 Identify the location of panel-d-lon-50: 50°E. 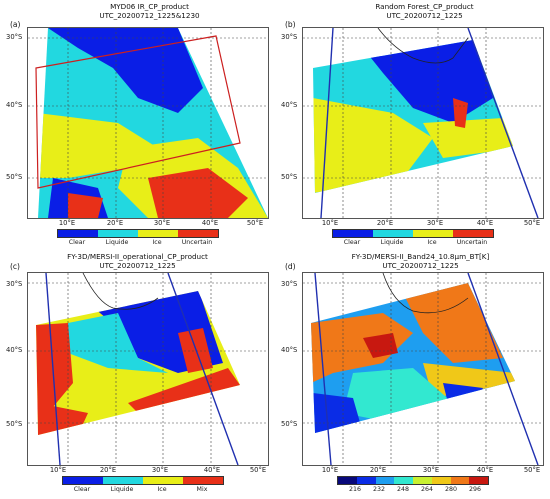
(532, 470).